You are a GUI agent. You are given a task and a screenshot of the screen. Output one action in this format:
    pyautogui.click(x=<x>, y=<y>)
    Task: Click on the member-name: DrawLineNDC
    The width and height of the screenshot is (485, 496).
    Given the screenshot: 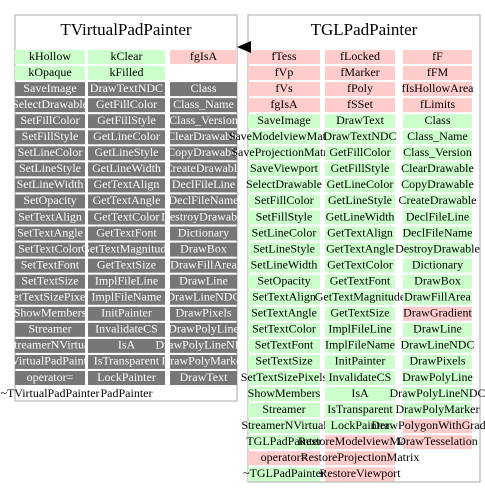 What is the action you would take?
    pyautogui.click(x=204, y=297)
    